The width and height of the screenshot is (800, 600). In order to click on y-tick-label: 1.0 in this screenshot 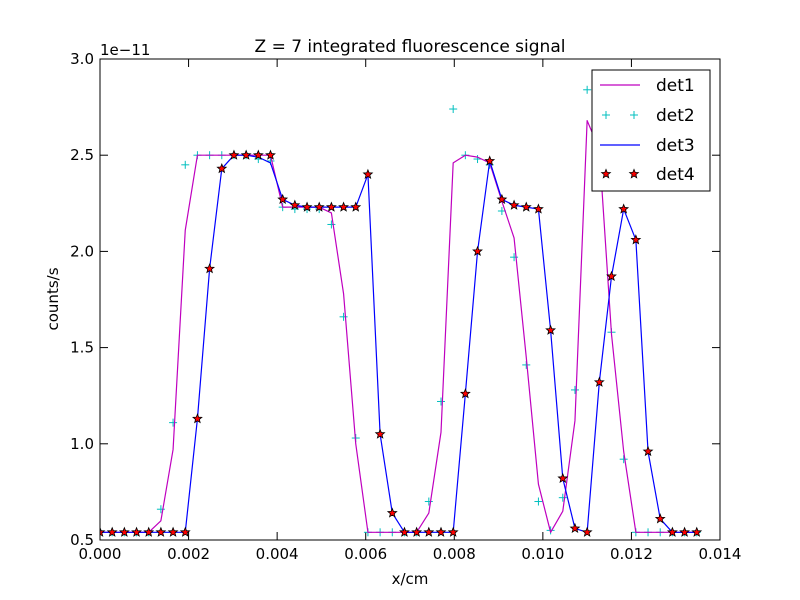, I will do `click(82, 444)`.